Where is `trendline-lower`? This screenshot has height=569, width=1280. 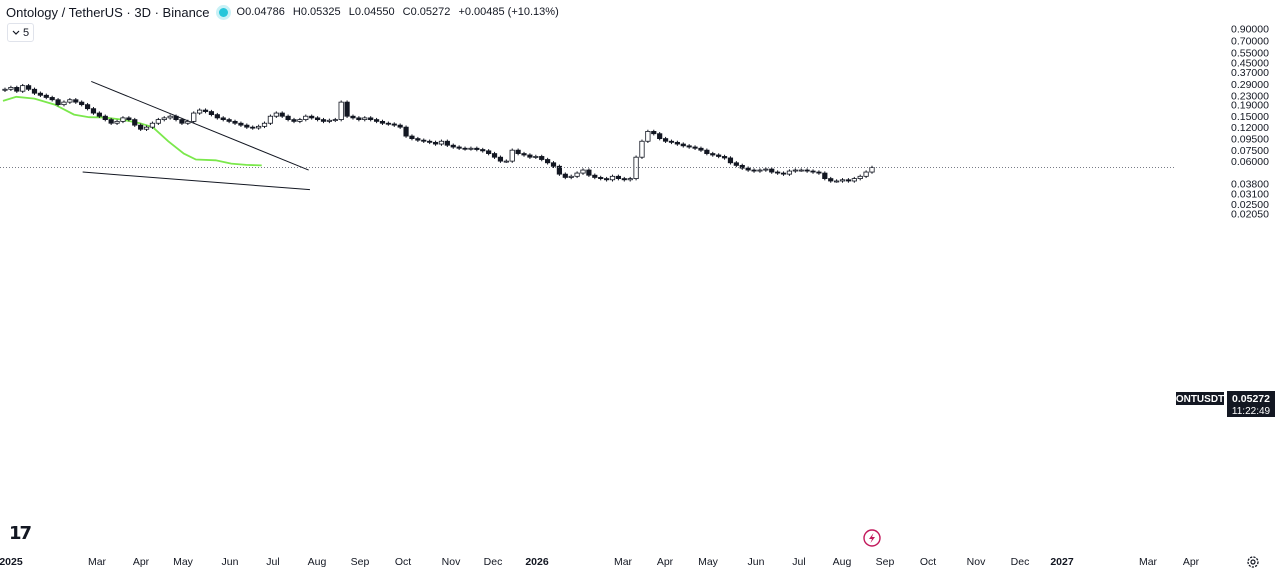 trendline-lower is located at coordinates (196, 181).